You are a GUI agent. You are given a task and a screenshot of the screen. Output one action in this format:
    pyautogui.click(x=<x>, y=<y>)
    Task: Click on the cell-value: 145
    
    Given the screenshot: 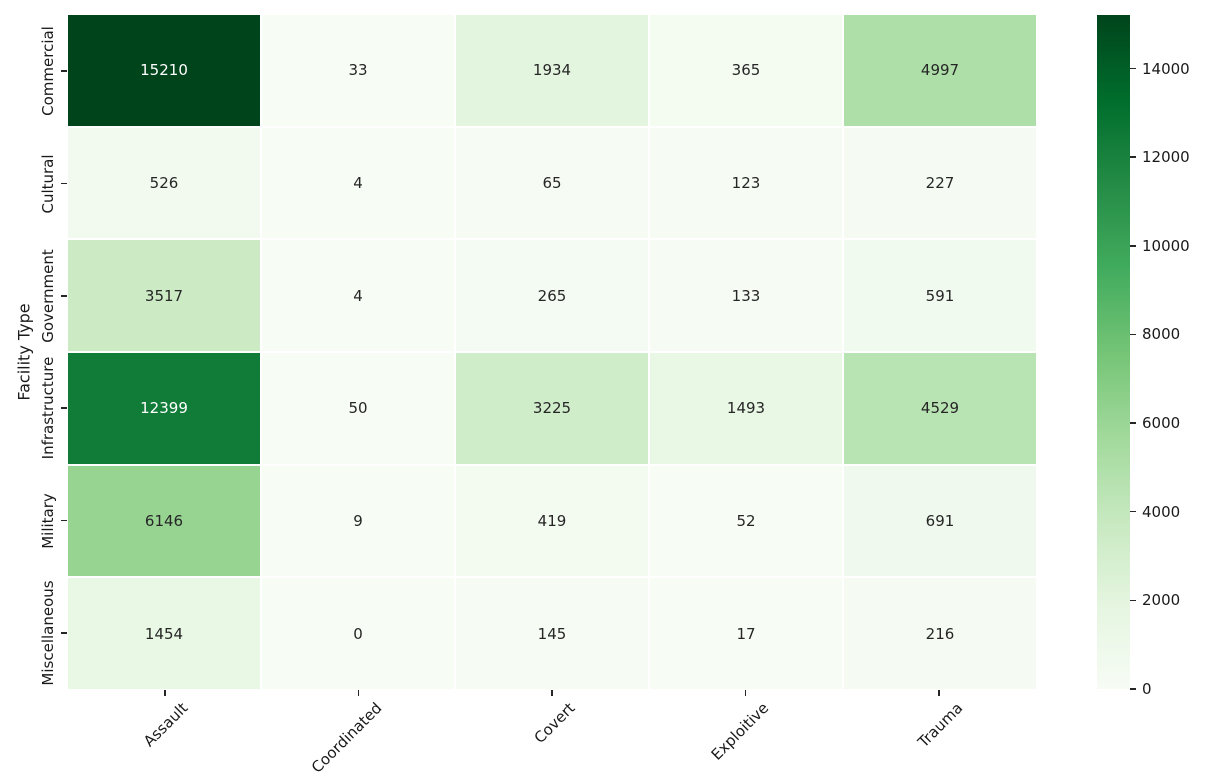 What is the action you would take?
    pyautogui.click(x=552, y=633)
    